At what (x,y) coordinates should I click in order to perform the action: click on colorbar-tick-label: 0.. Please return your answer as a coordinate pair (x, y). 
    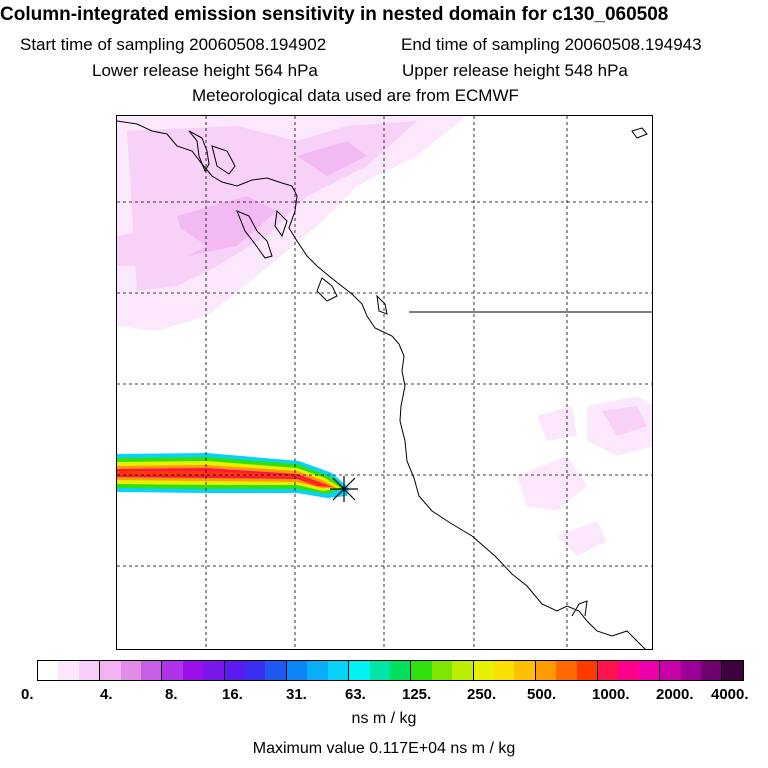
    Looking at the image, I should click on (27, 694).